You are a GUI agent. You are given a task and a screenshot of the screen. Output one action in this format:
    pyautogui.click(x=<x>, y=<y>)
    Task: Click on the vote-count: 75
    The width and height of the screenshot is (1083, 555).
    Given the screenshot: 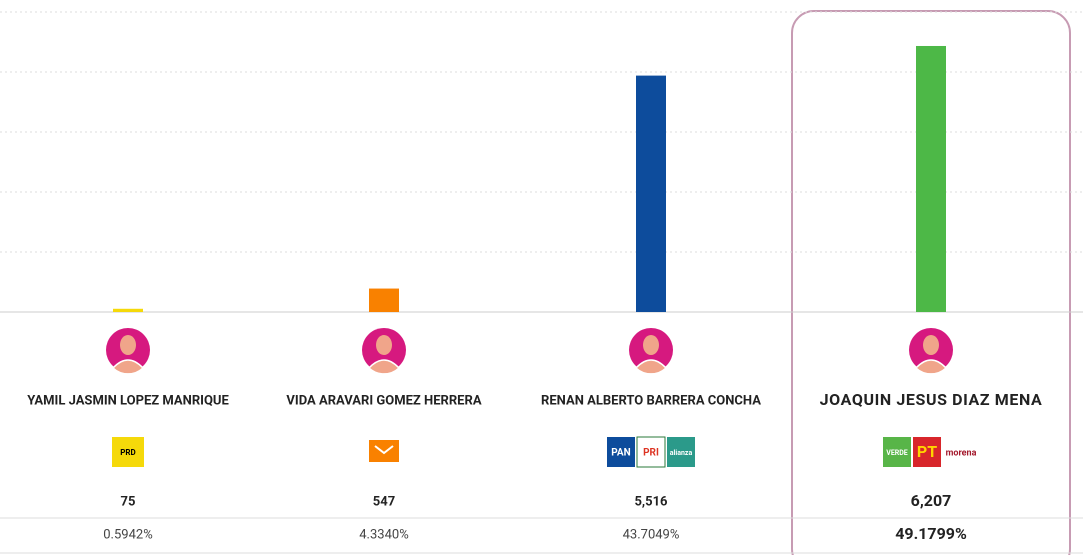 What is the action you would take?
    pyautogui.click(x=128, y=501)
    